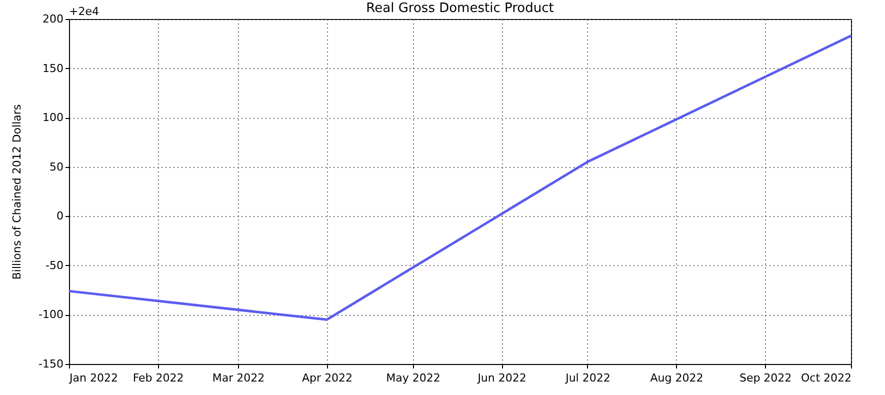 This screenshot has width=885, height=395. I want to click on x-tick-label: Oct 2022, so click(826, 378).